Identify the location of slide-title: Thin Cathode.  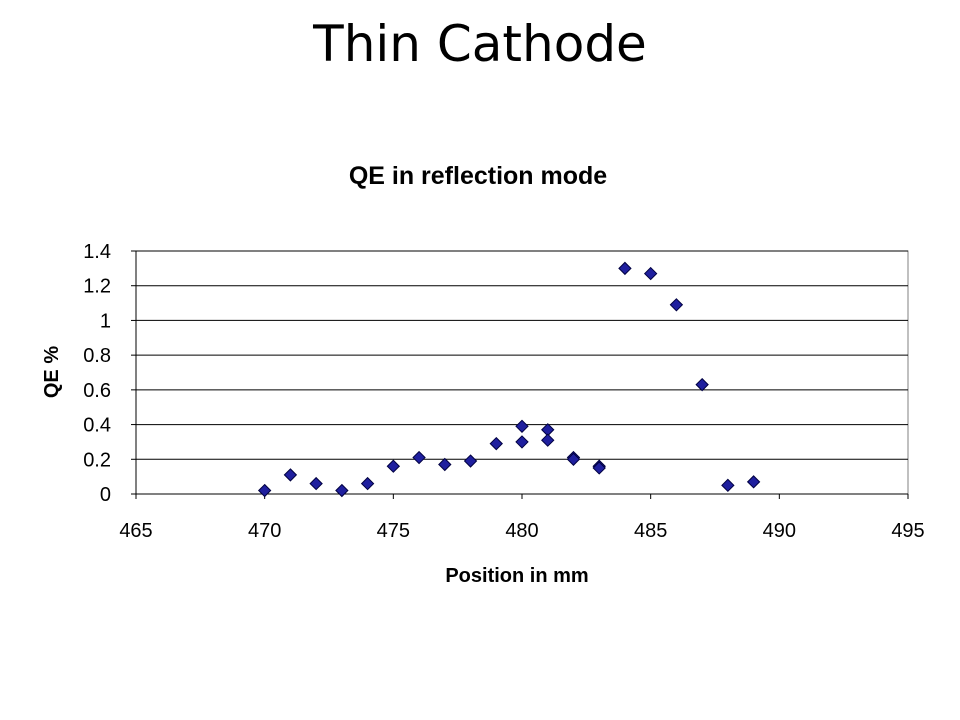
(480, 44).